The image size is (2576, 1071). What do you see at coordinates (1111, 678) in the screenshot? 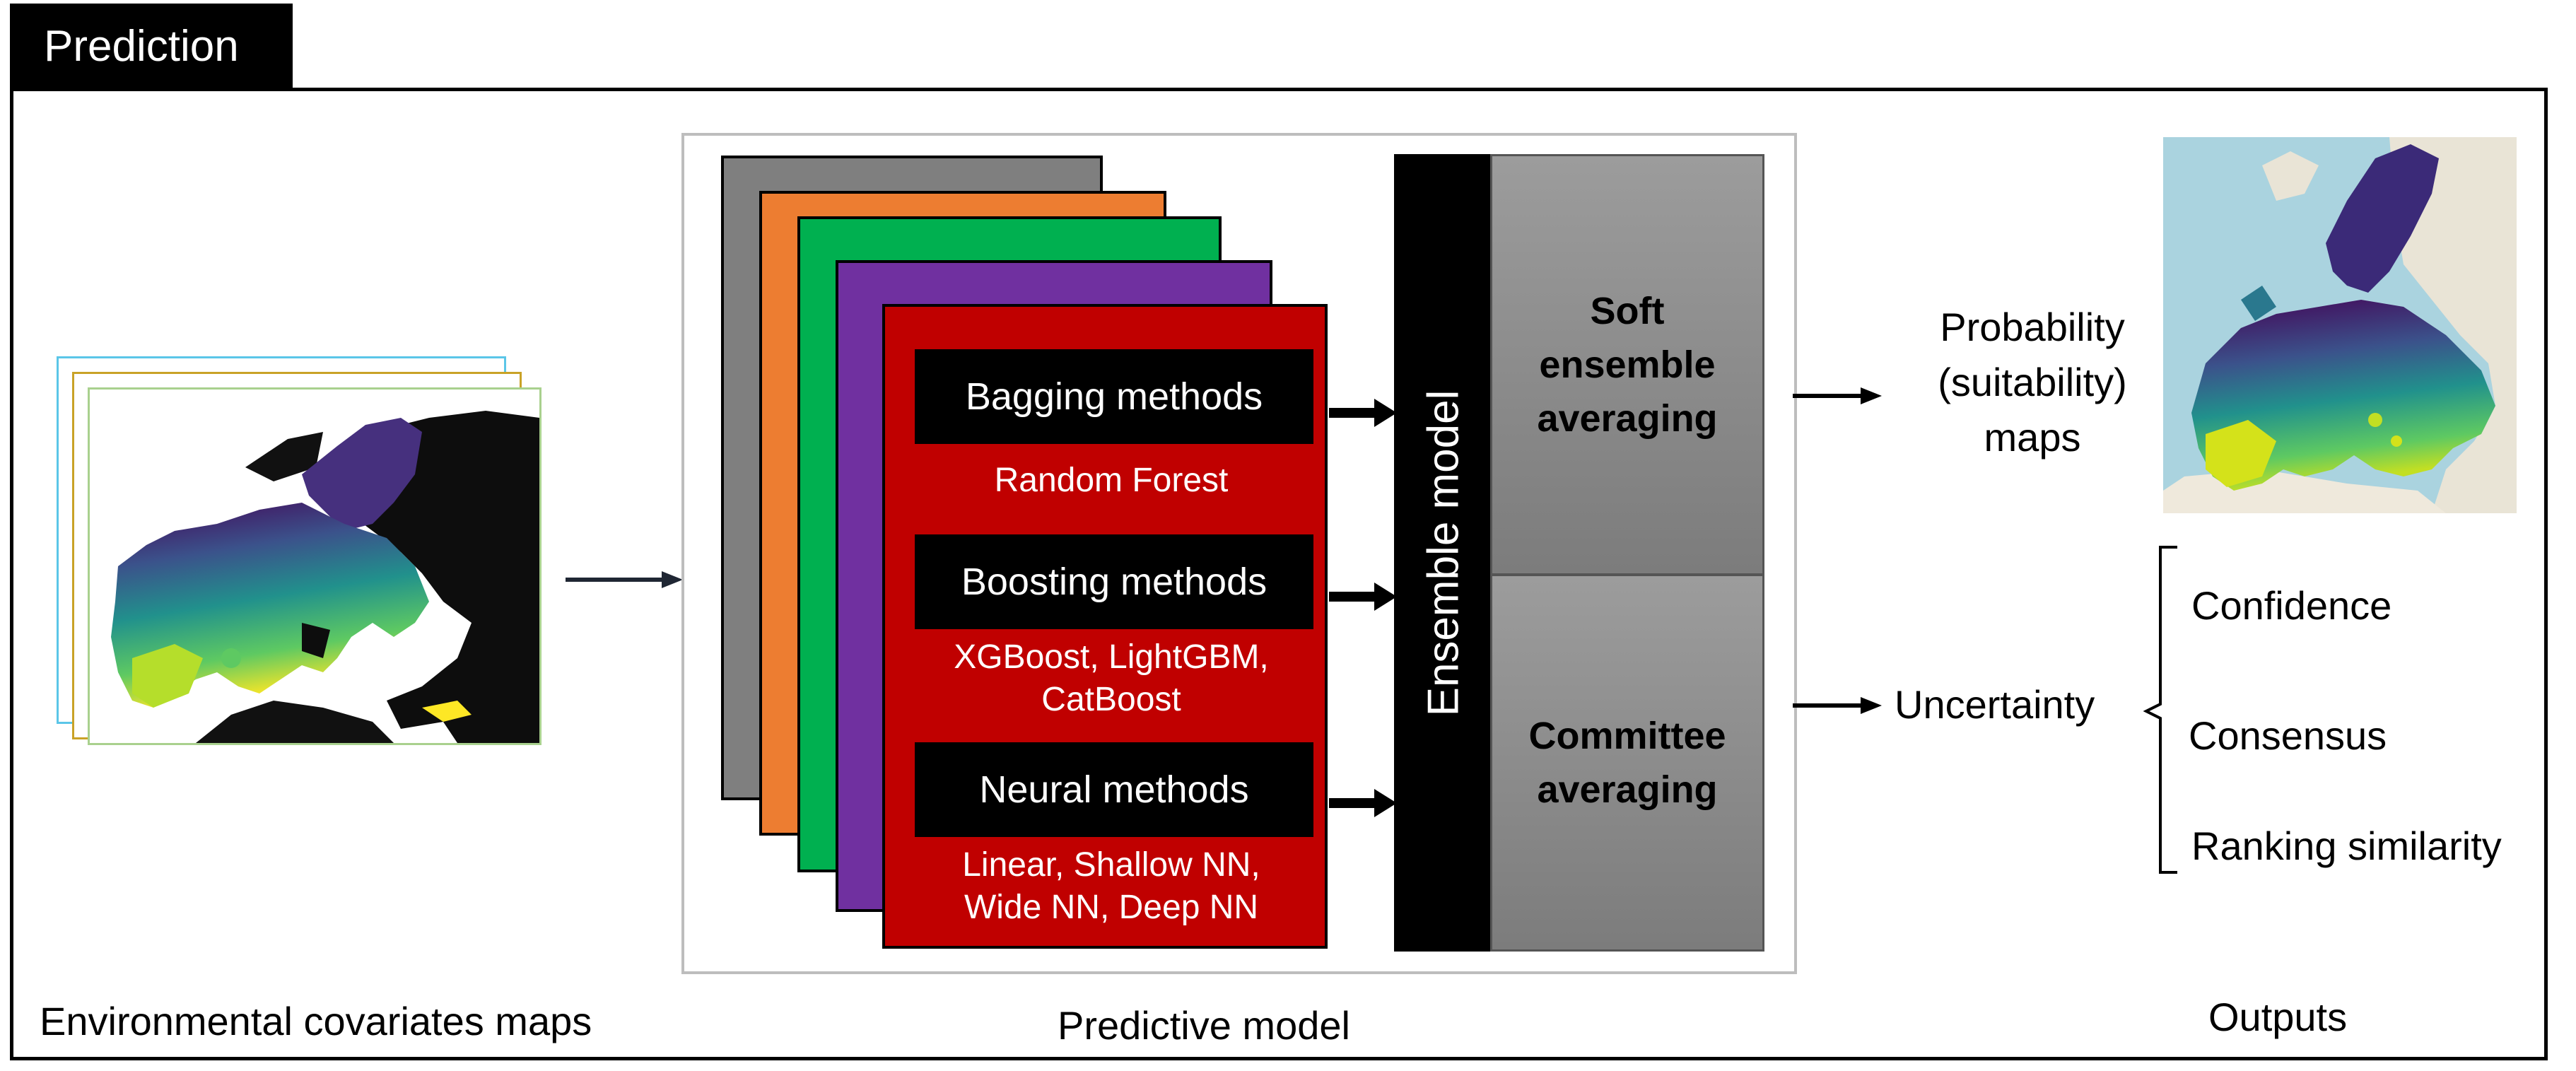
I see `boosting-methods-examples: XGBoost, LightGBM, CatBoost` at bounding box center [1111, 678].